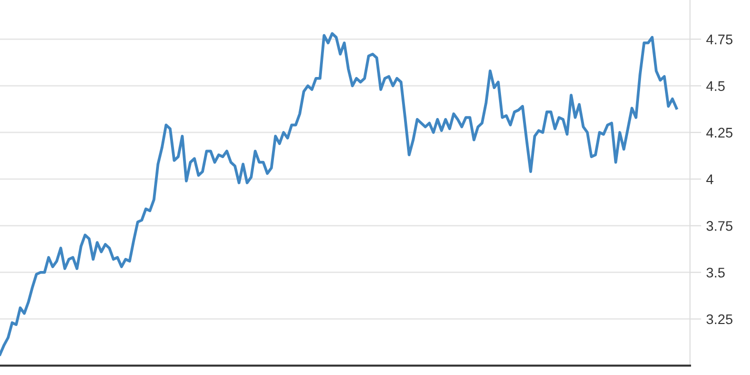  Describe the element at coordinates (715, 273) in the screenshot. I see `y-tick-label: 3.5` at that location.